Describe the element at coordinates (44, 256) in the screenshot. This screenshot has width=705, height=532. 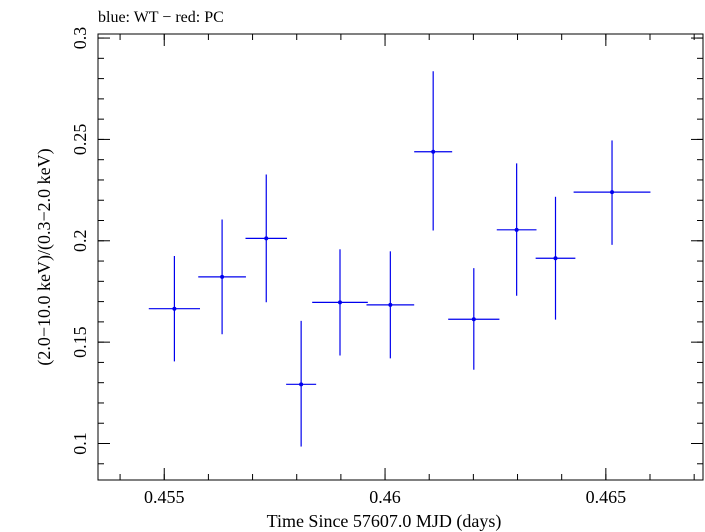
I see `y-axis-label: (2.0−10.0 keV)/(0.3−2.0 keV)` at that location.